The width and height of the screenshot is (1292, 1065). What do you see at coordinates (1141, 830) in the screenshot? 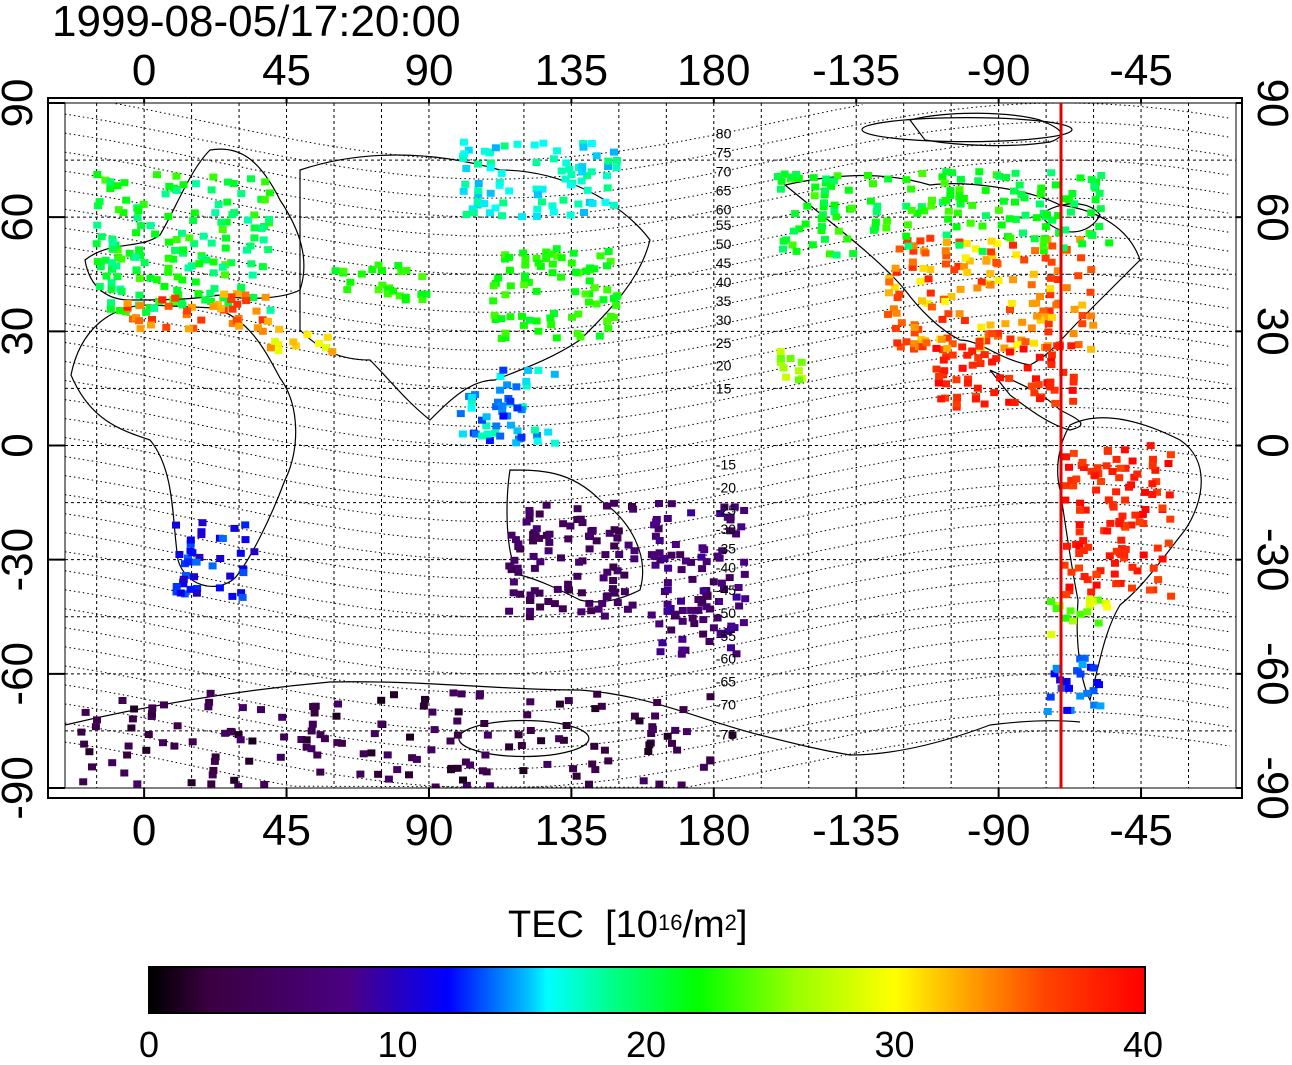
I see `x-tick-label-bottom: -45` at bounding box center [1141, 830].